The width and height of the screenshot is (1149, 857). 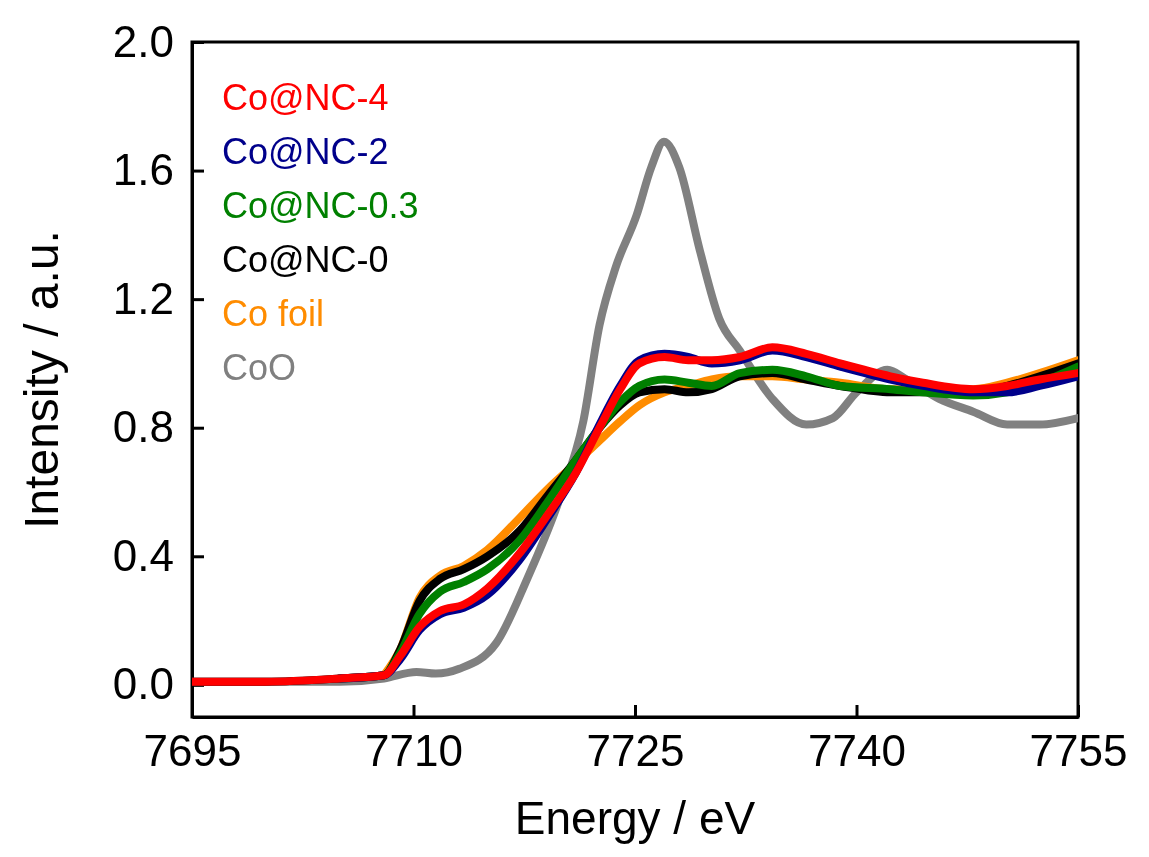 I want to click on x-tick-label: 7755, so click(x=1078, y=751).